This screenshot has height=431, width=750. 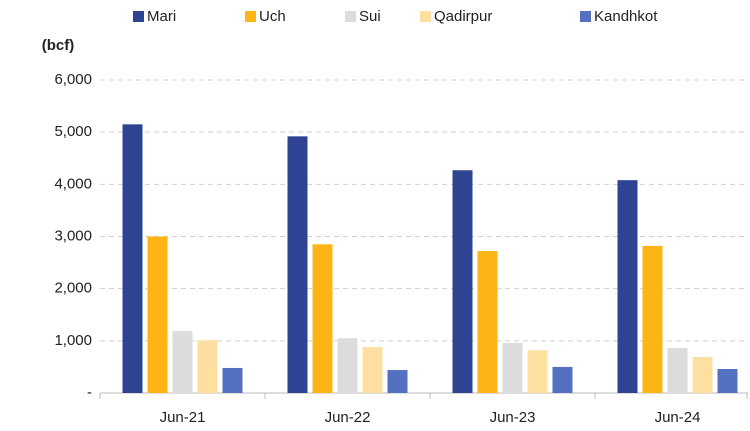 I want to click on y-tick-label: 3,000, so click(x=73, y=235).